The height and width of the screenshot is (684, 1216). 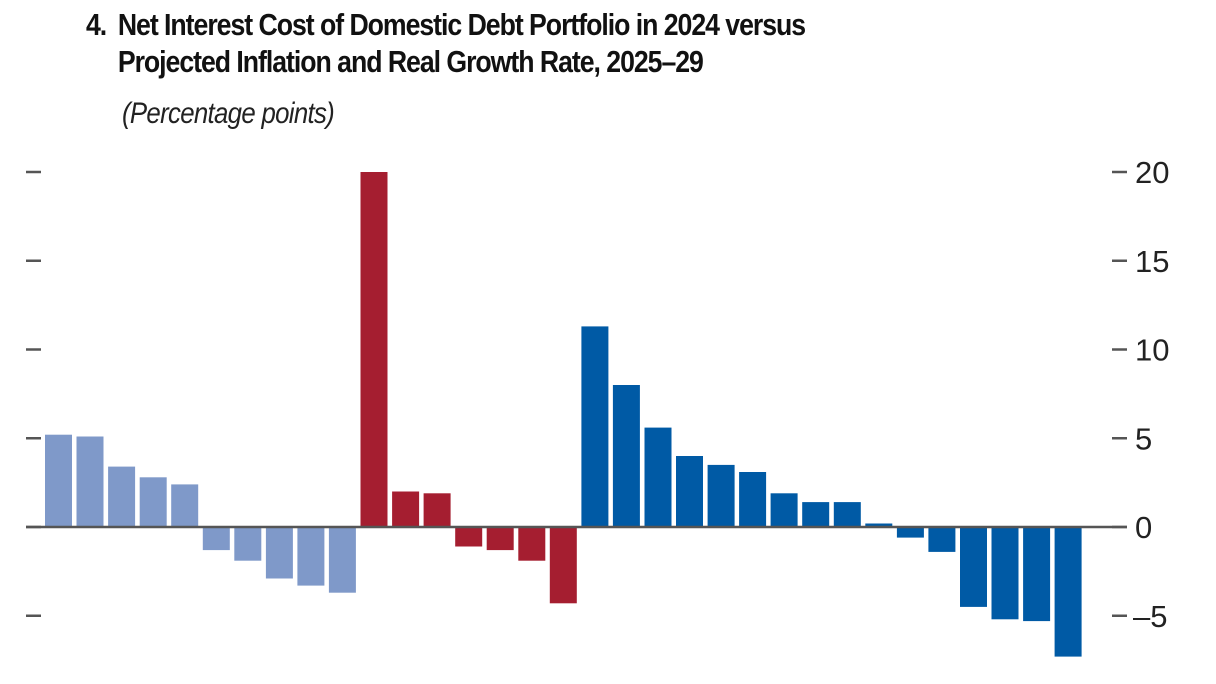 What do you see at coordinates (1152, 350) in the screenshot?
I see `y-tick-label: 10` at bounding box center [1152, 350].